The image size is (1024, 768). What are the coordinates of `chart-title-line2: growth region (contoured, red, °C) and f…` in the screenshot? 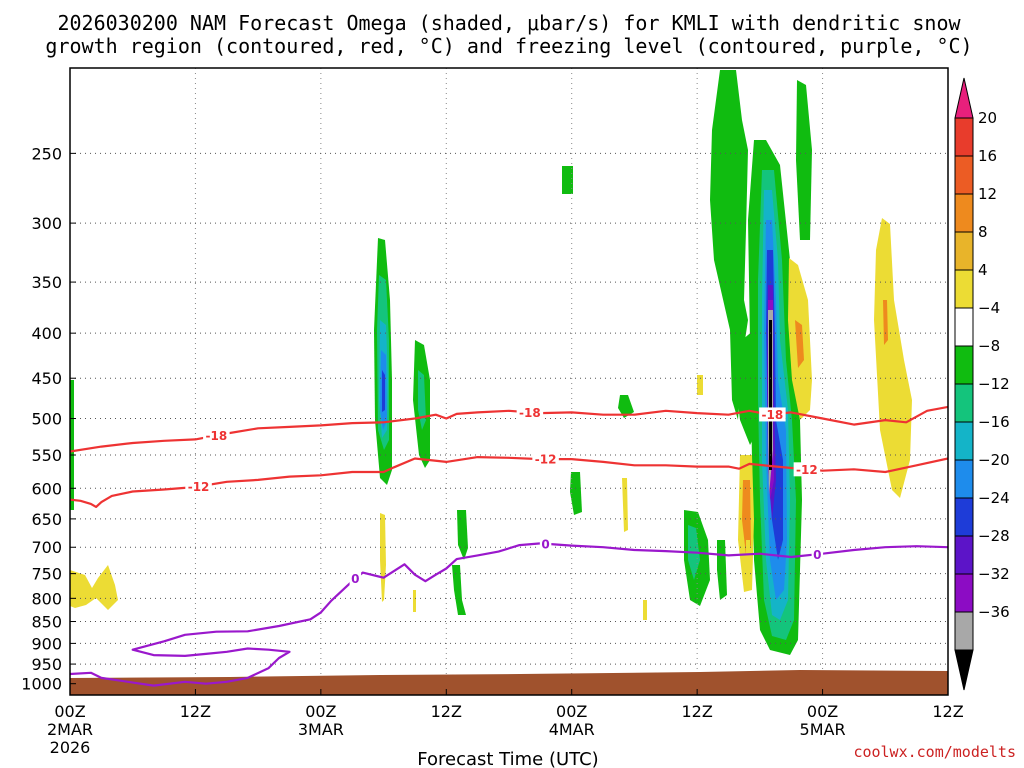 It's located at (508, 46).